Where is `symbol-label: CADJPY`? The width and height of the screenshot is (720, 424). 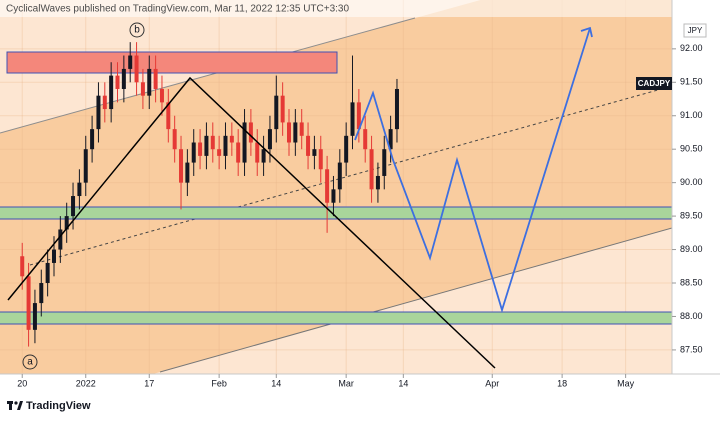 symbol-label: CADJPY is located at coordinates (654, 83).